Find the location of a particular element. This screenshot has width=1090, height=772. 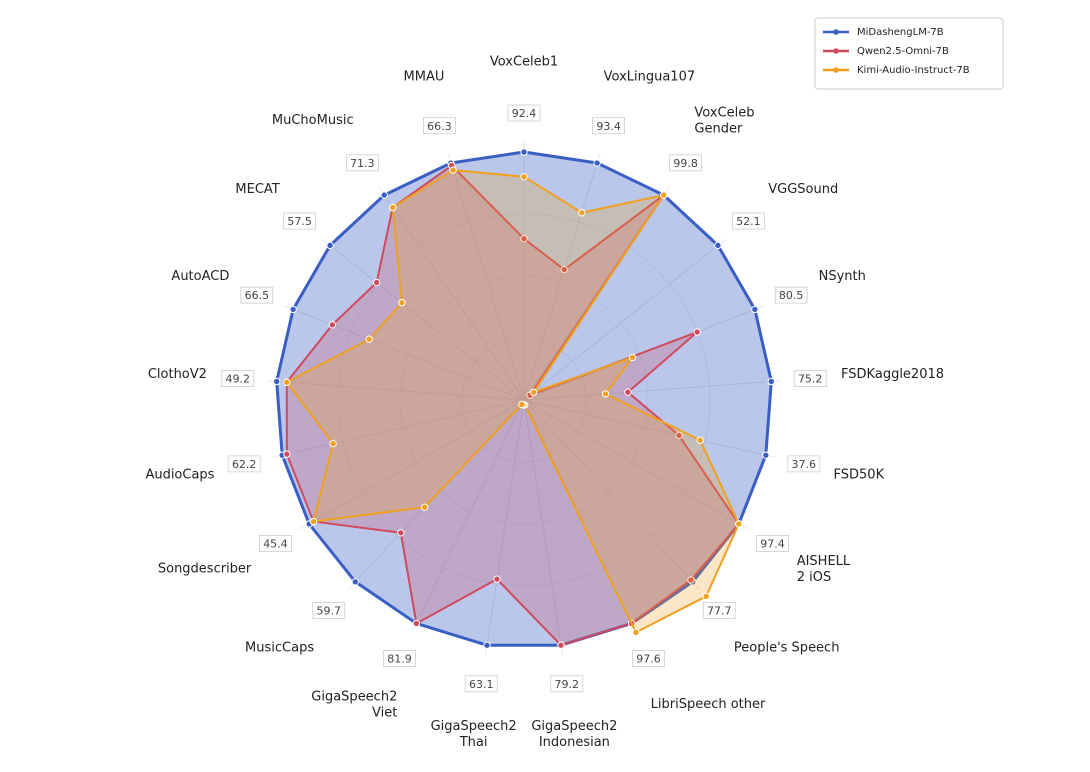

axis-label: VGGSound is located at coordinates (803, 189).